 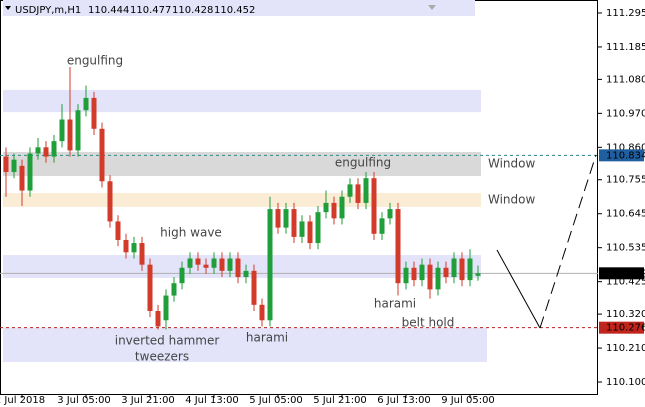 What do you see at coordinates (625, 113) in the screenshot?
I see `y-tick-label: 110.970` at bounding box center [625, 113].